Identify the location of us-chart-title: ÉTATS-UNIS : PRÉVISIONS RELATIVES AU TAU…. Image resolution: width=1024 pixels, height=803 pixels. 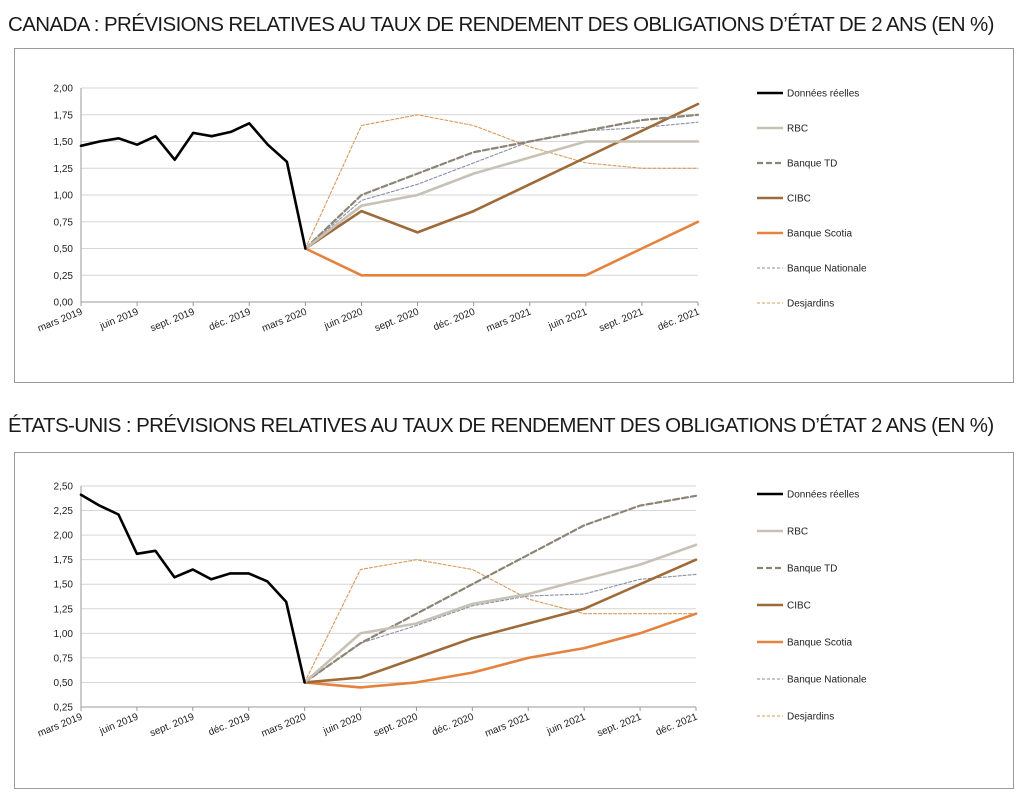
(501, 425).